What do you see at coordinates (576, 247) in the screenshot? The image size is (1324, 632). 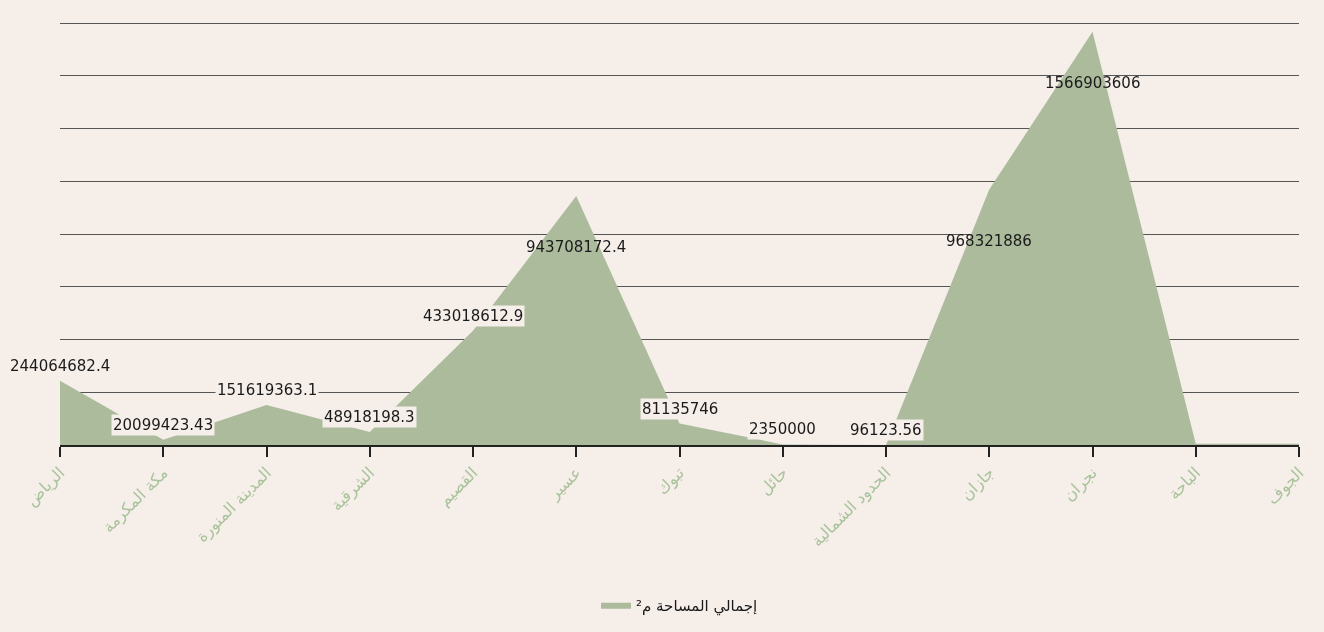 I see `data-label: 943708172.4` at bounding box center [576, 247].